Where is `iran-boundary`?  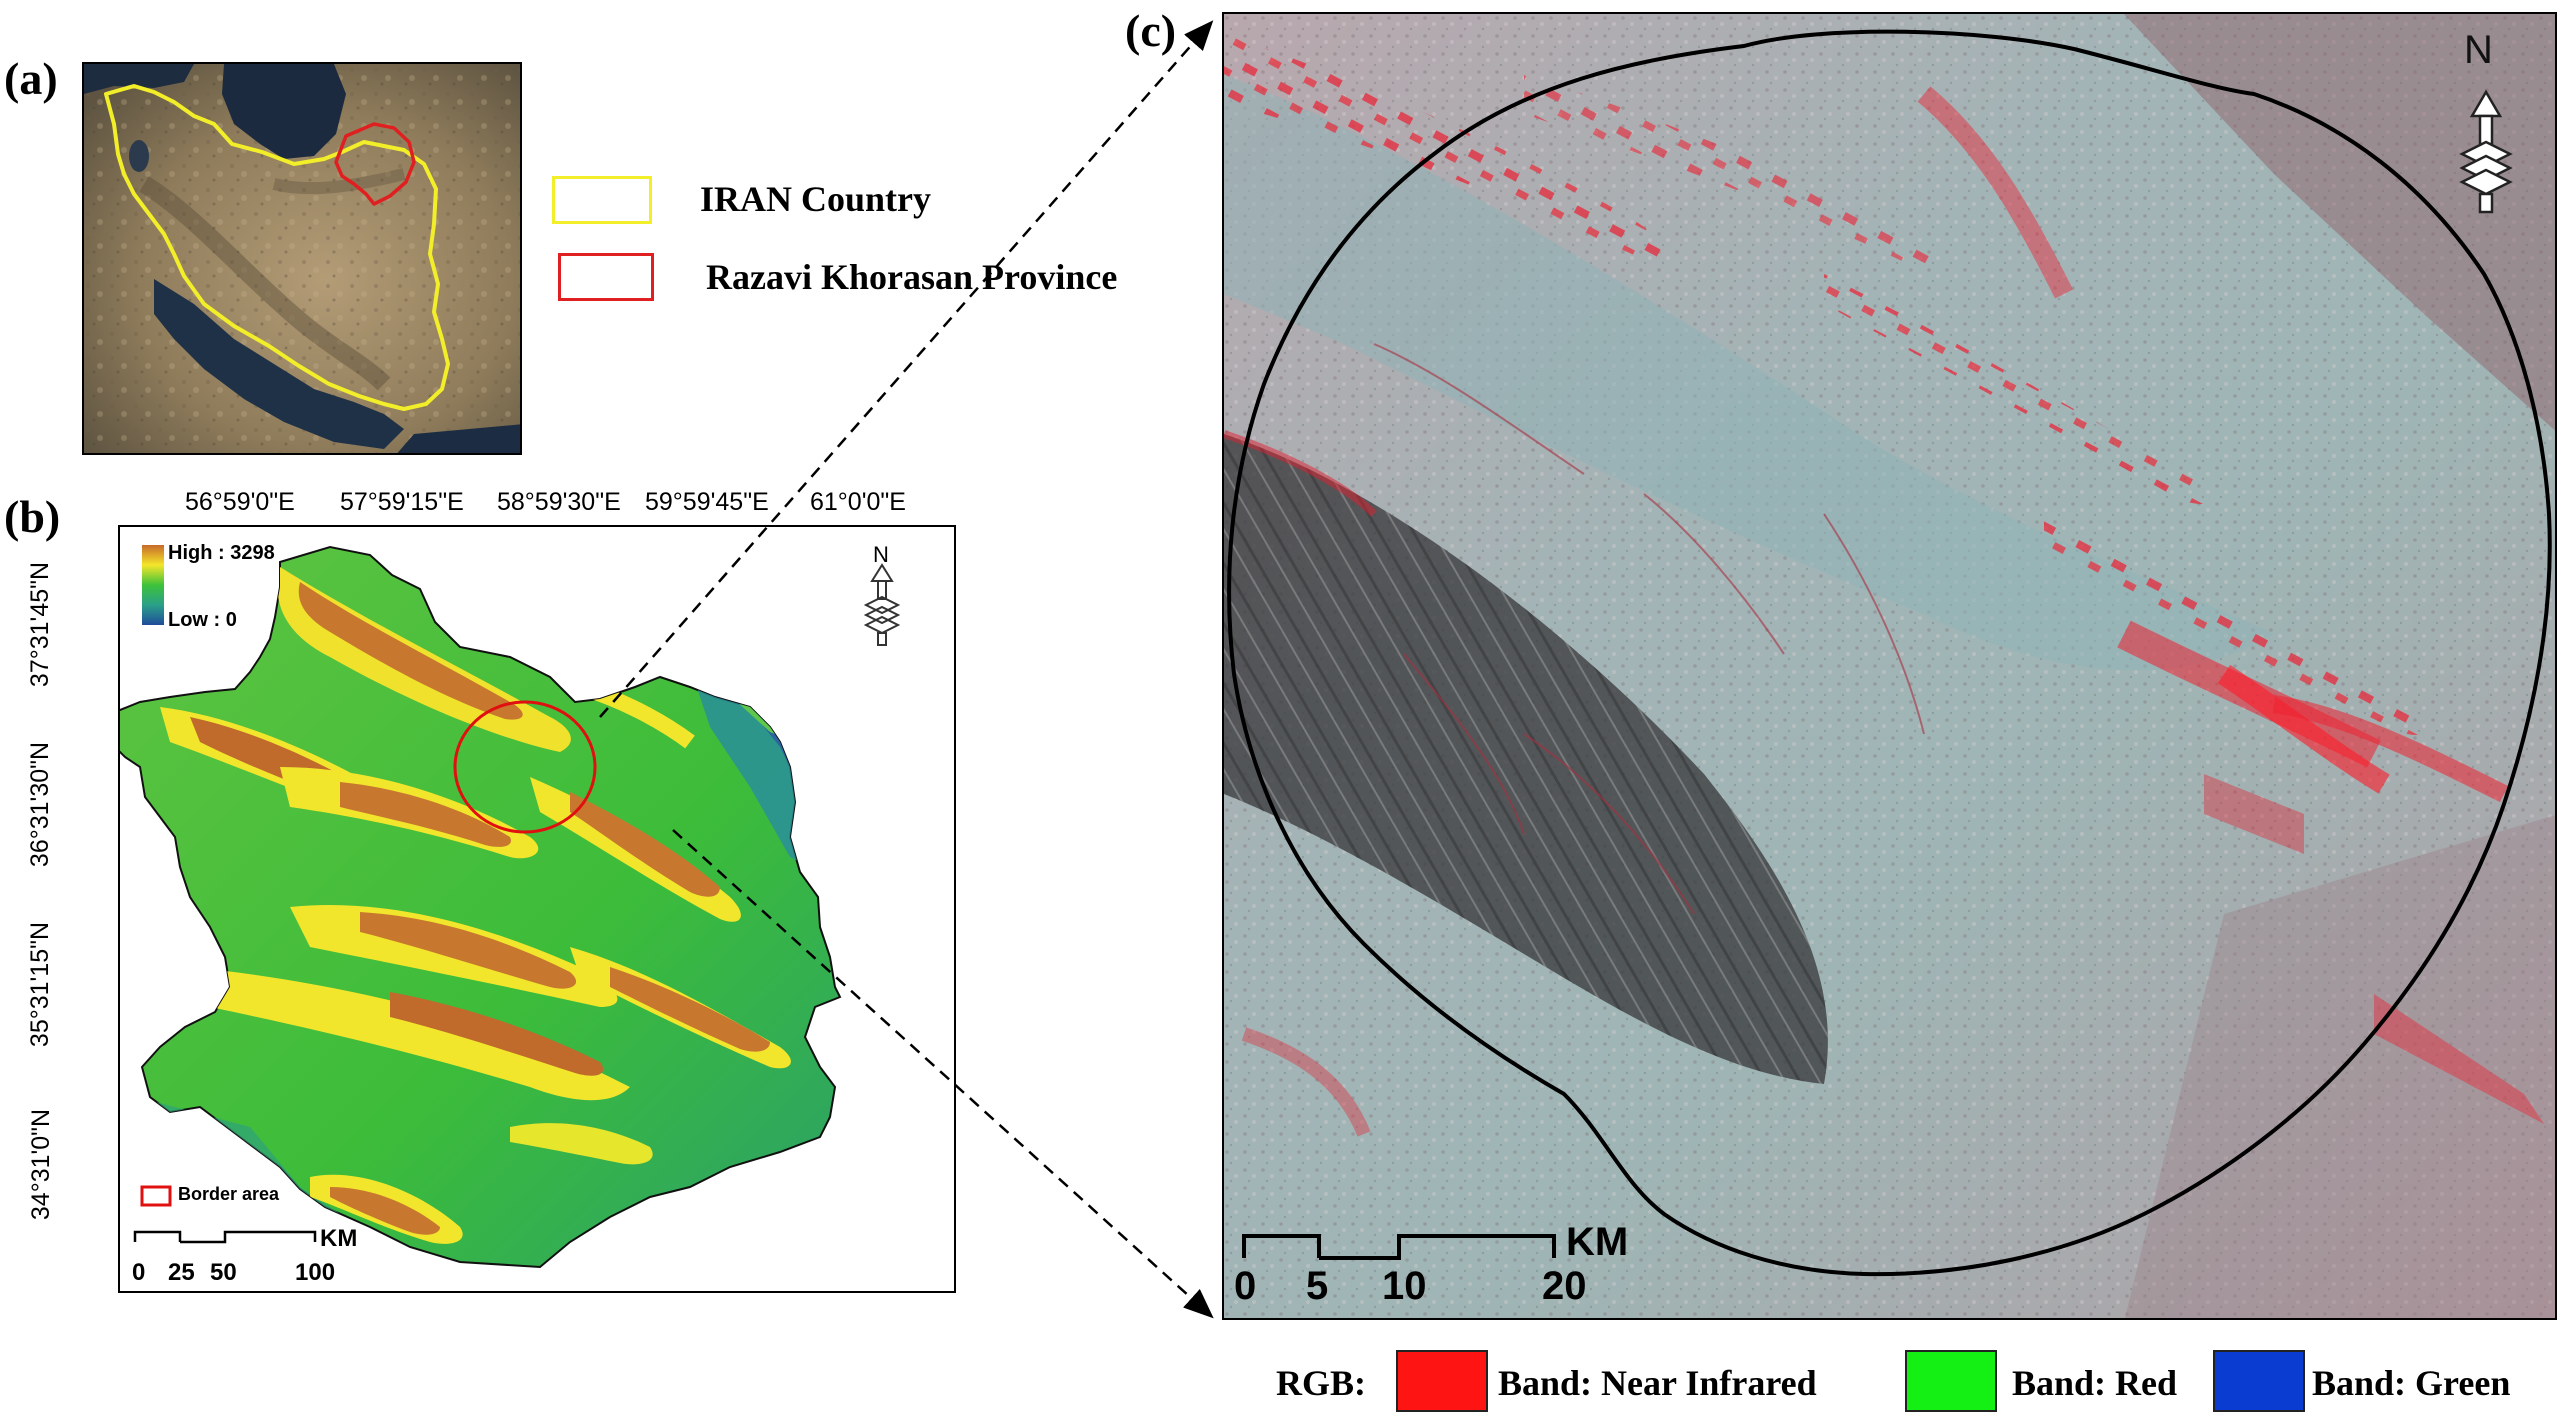
iran-boundary is located at coordinates (277, 247).